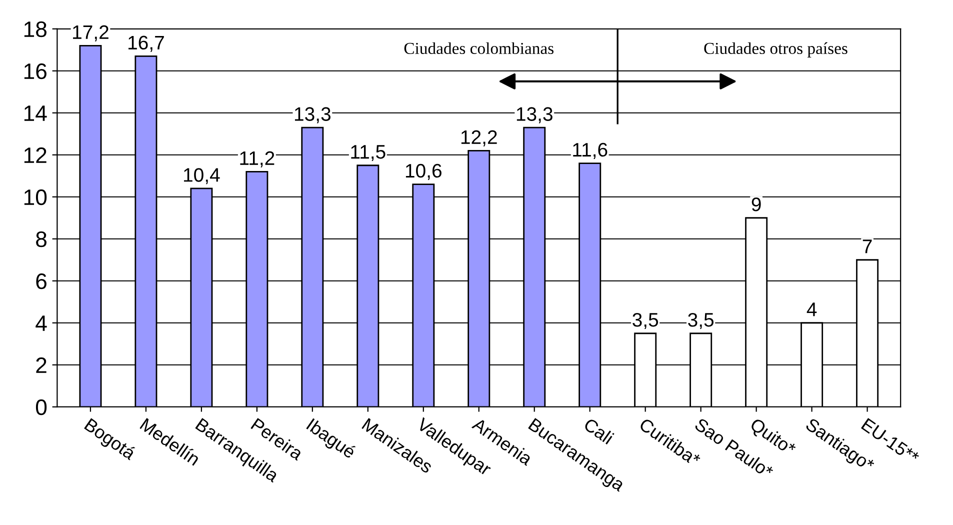 The height and width of the screenshot is (525, 953). What do you see at coordinates (41, 323) in the screenshot?
I see `y-tick-label: 4` at bounding box center [41, 323].